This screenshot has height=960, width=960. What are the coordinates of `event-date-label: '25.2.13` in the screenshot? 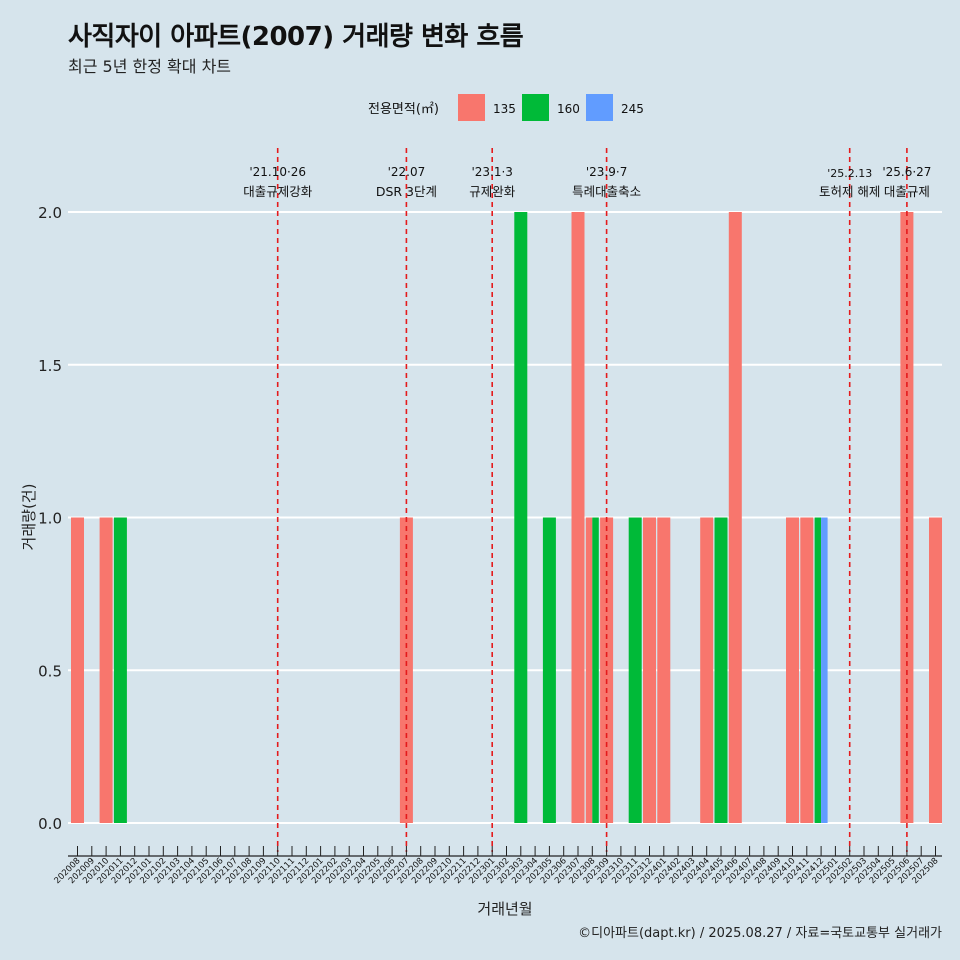 It's located at (849, 173).